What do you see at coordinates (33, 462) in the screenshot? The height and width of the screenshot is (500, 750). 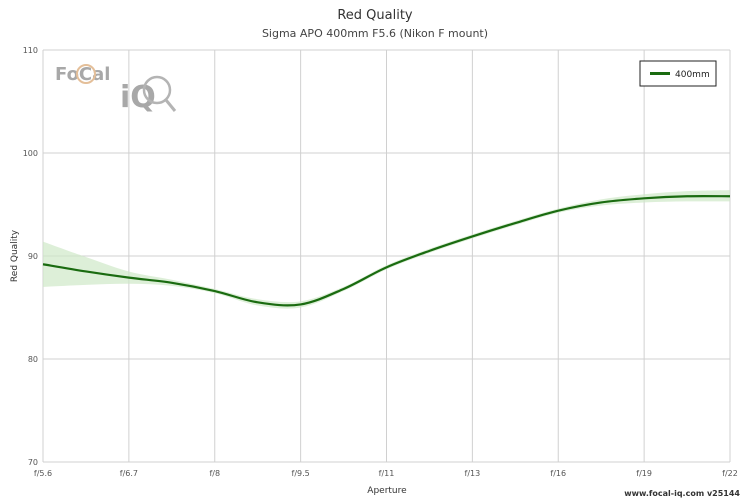 I see `y-tick-label: 70` at bounding box center [33, 462].